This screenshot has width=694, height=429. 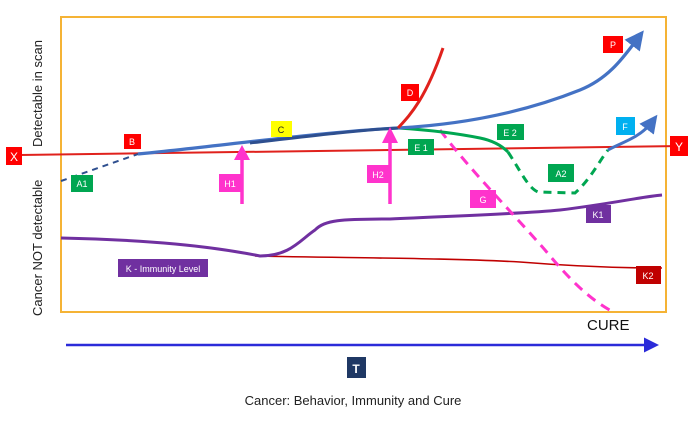 I want to click on label-k1-box, so click(x=598, y=214).